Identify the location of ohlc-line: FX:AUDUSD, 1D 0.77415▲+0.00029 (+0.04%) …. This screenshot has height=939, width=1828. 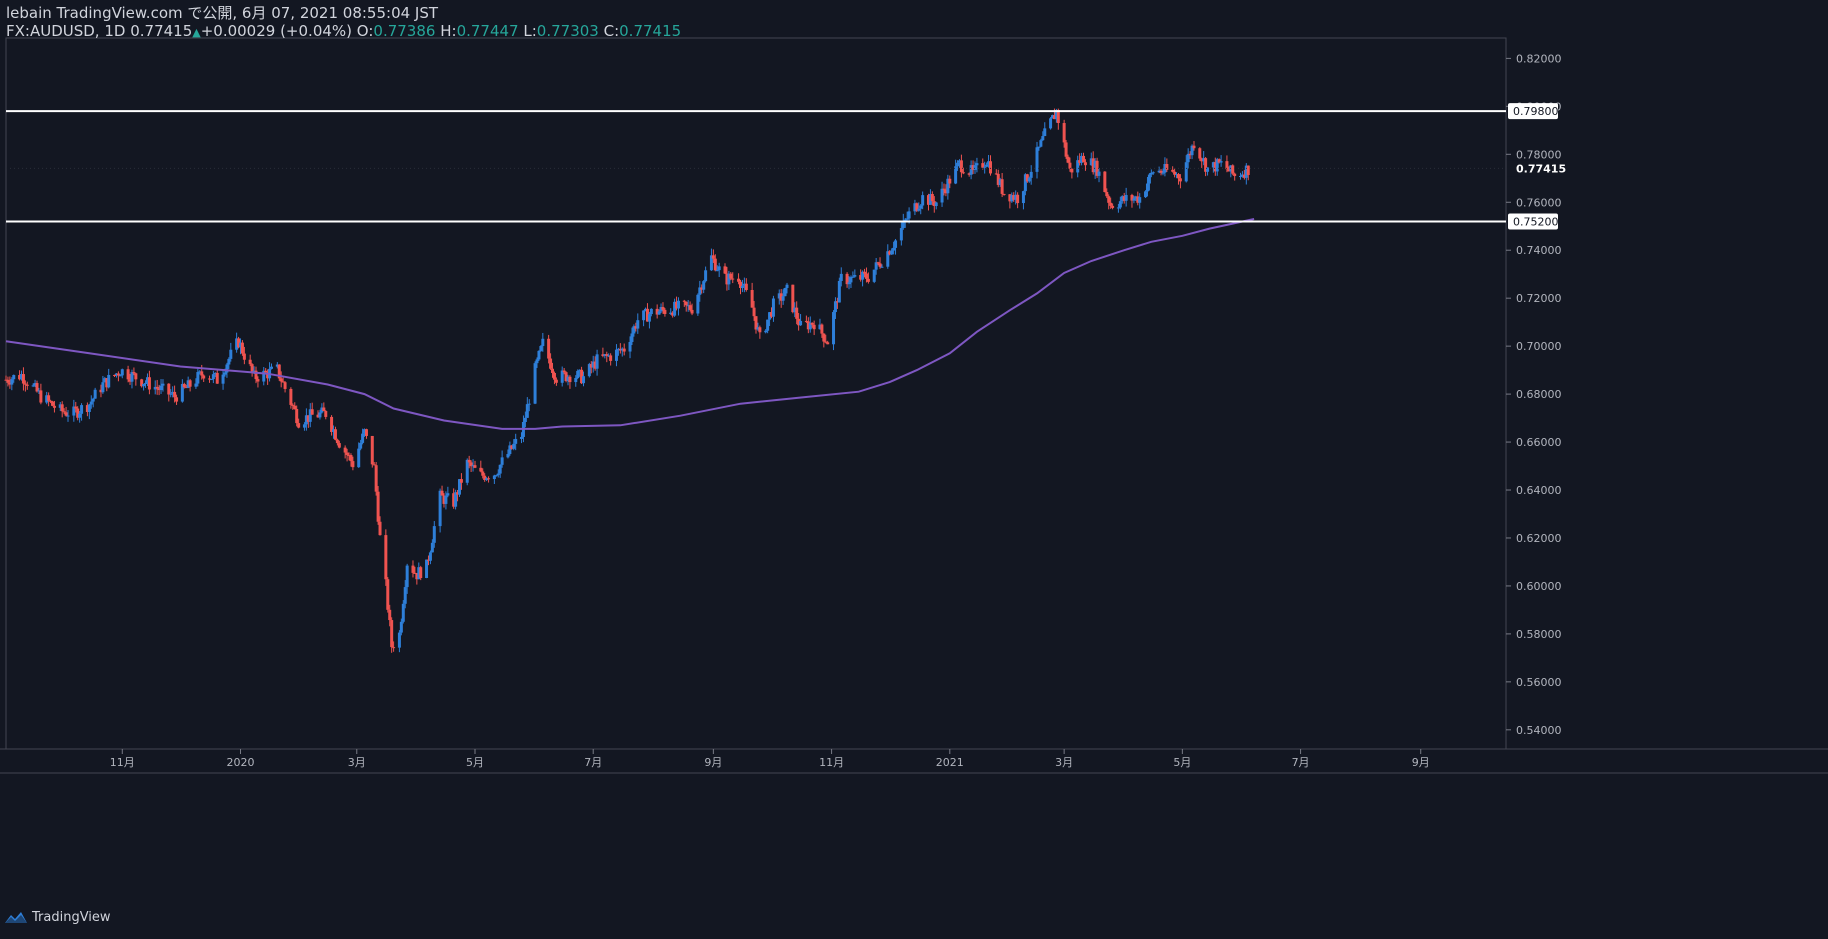
(343, 32).